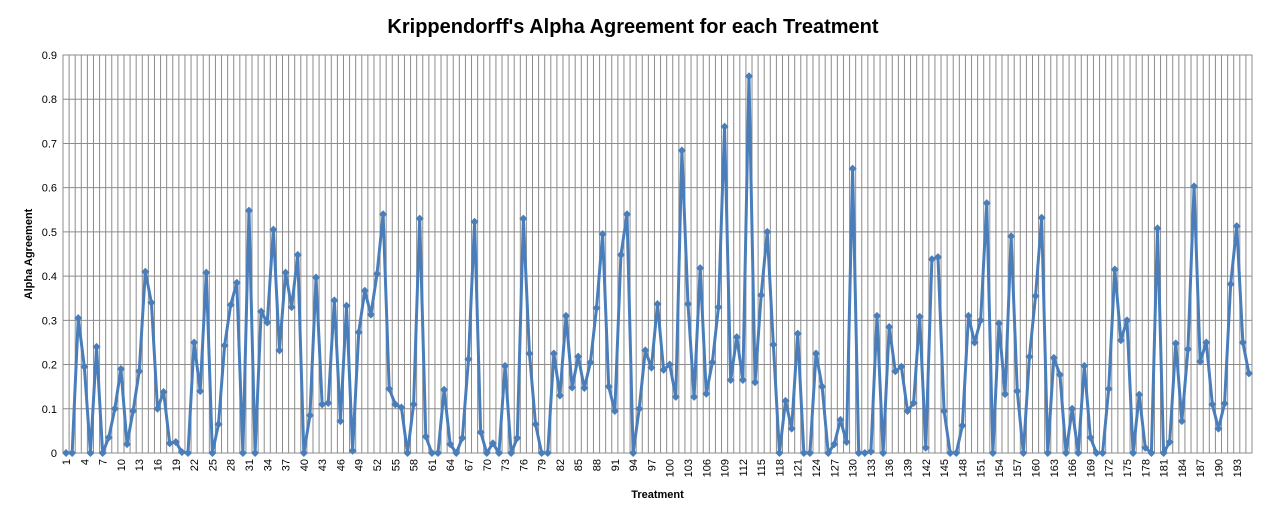 Image resolution: width=1267 pixels, height=520 pixels. I want to click on x-tick-label: 187, so click(1201, 468).